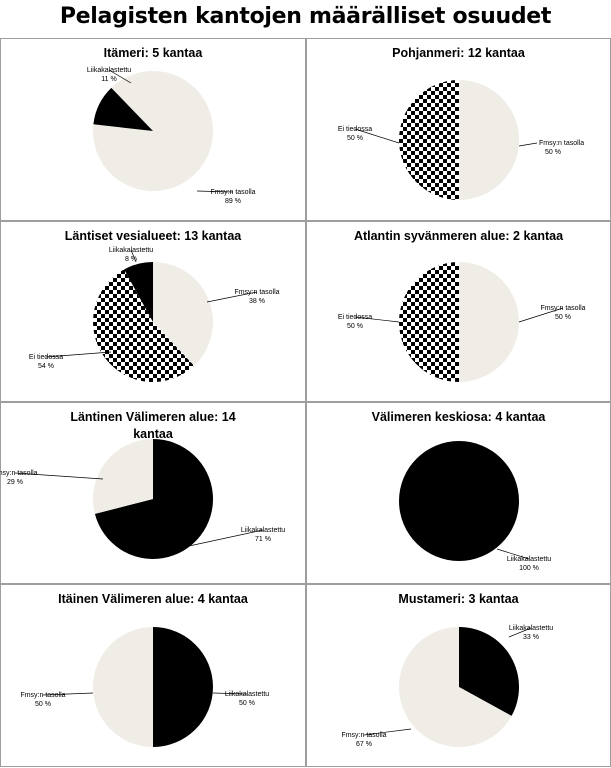 Image resolution: width=611 pixels, height=768 pixels. I want to click on pie-chart-lantinen-valimeren-alue: Liikakalastettu 71 % Fmsy:n tasolla 29 %, so click(142, 499).